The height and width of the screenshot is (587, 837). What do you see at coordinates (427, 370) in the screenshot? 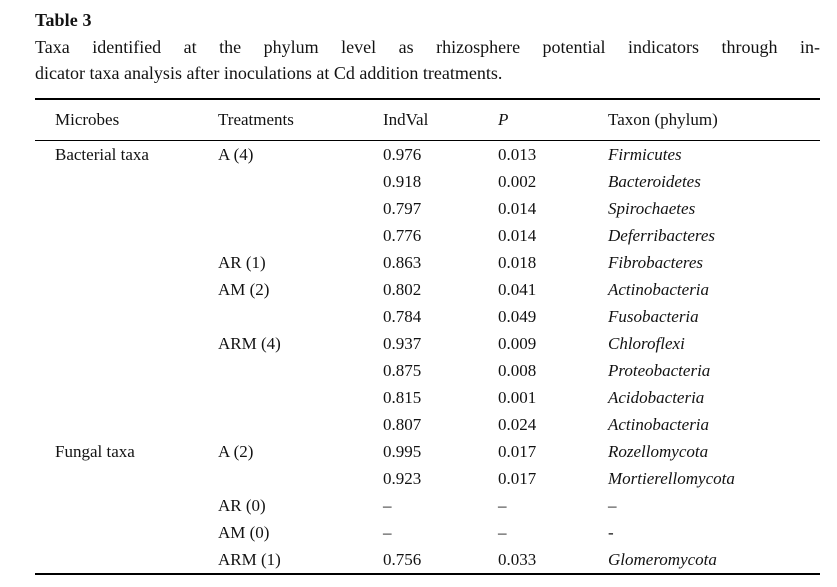
I see `table-row: 0.875 0.008 Proteobacteria` at bounding box center [427, 370].